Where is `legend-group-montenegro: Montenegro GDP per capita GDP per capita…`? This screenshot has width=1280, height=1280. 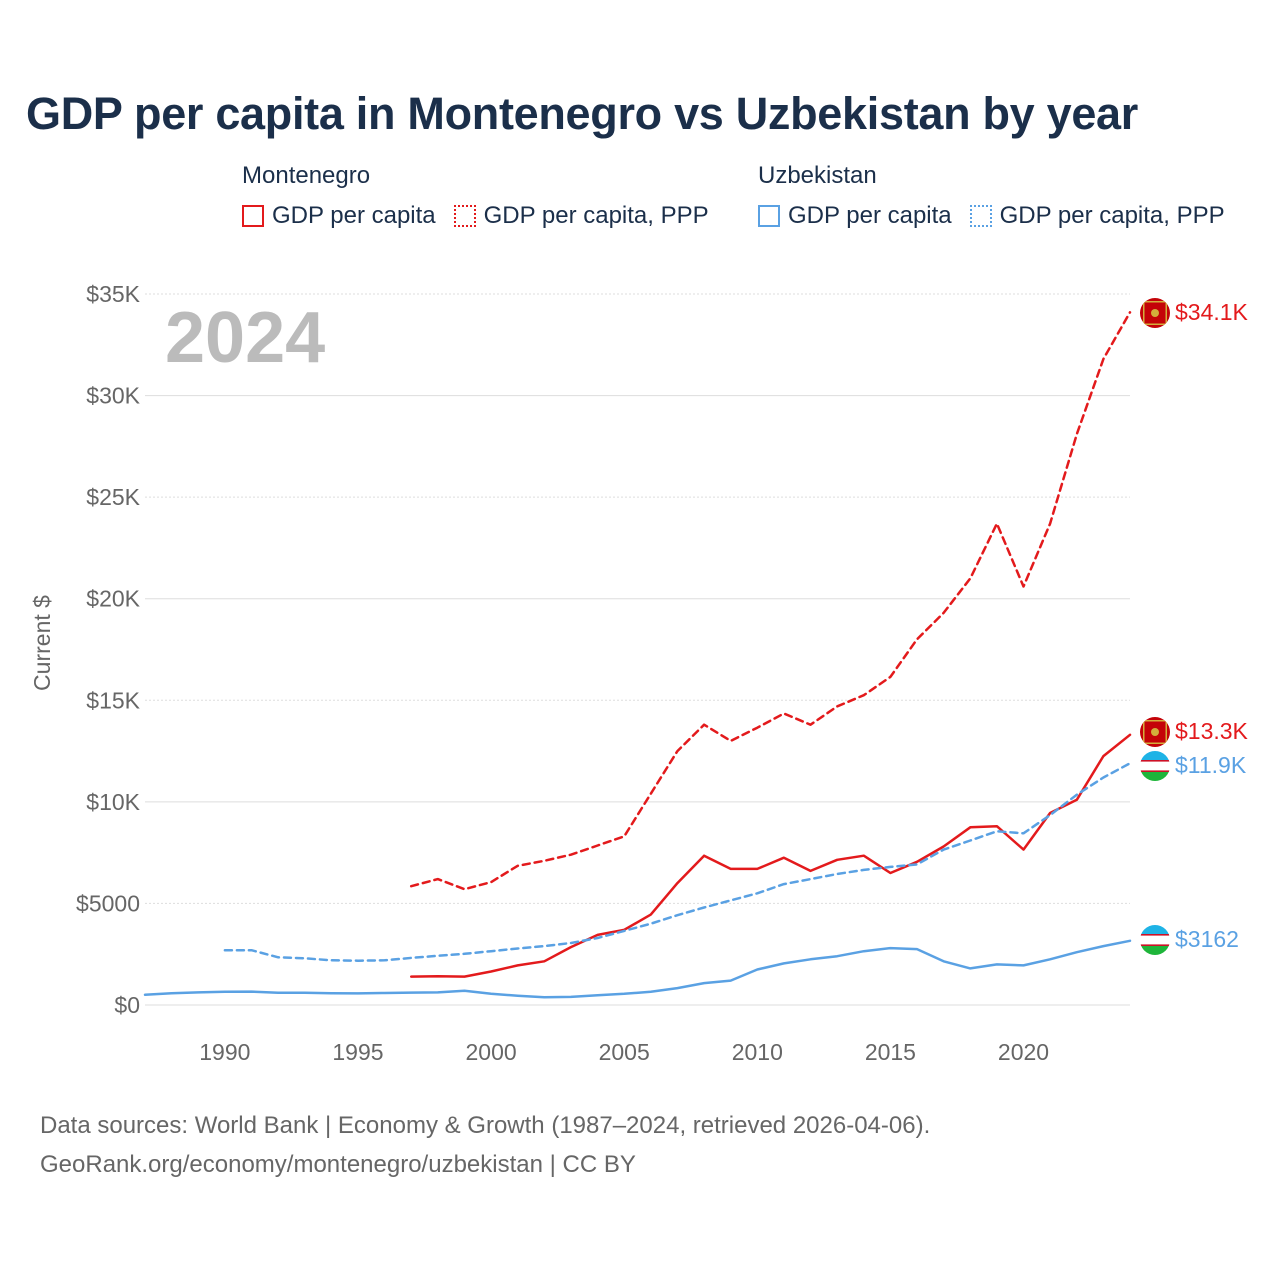
legend-group-montenegro: Montenegro GDP per capita GDP per capita… is located at coordinates (484, 196).